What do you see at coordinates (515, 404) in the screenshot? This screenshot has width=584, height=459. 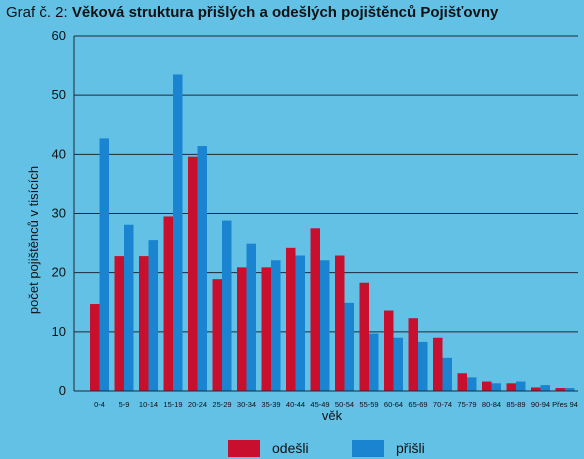 I see `x-tick-label: 85-89` at bounding box center [515, 404].